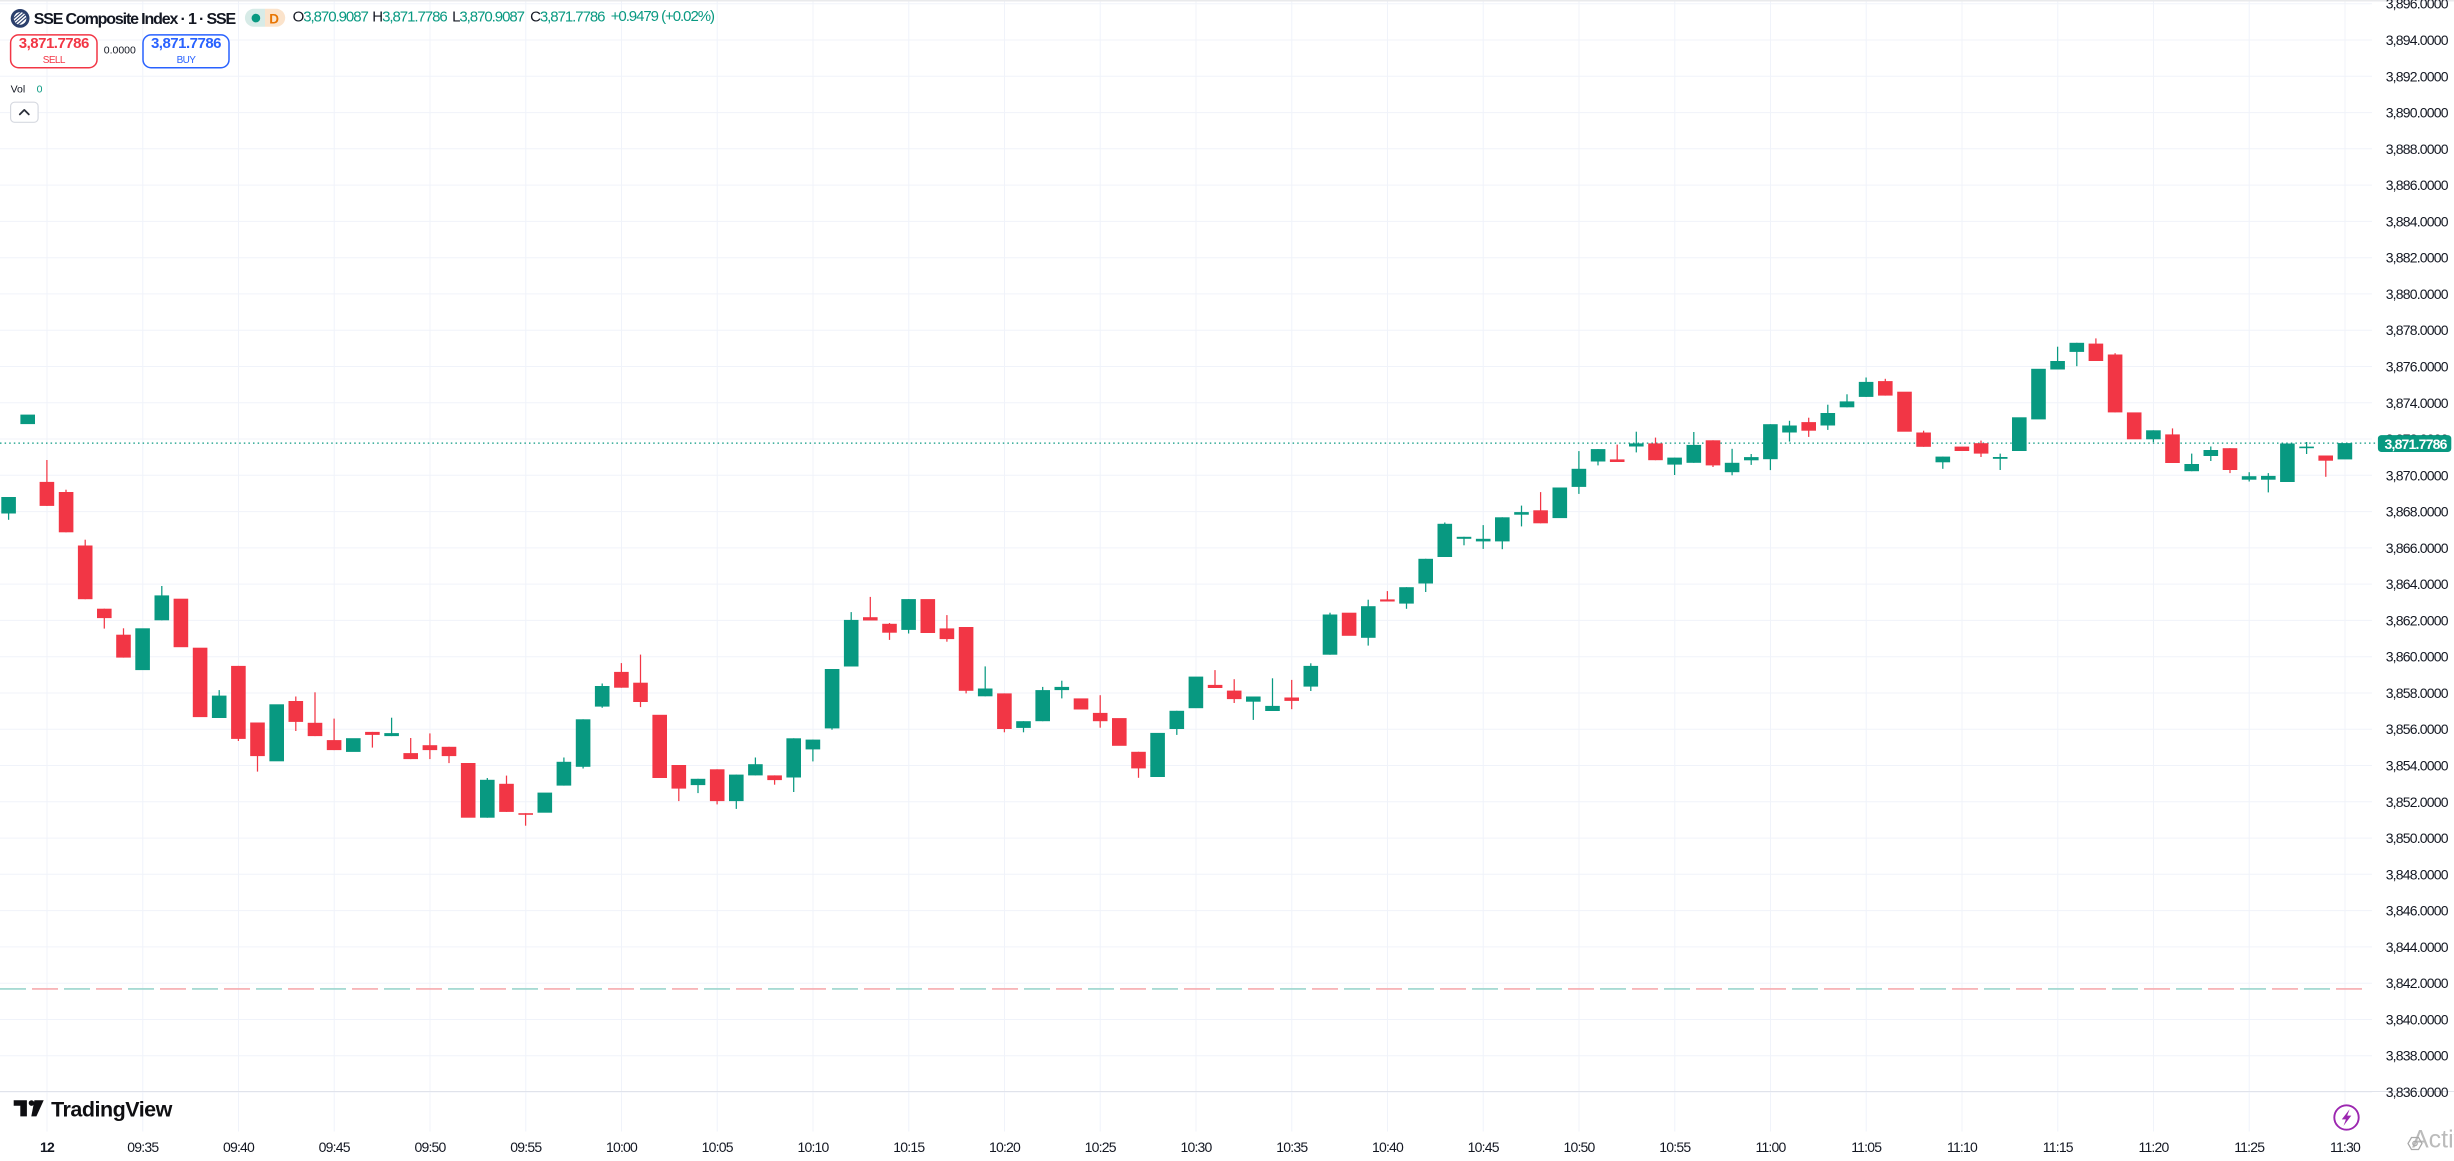 The height and width of the screenshot is (1161, 2454). Describe the element at coordinates (2417, 802) in the screenshot. I see `svg-text: 3,852.0000` at that location.